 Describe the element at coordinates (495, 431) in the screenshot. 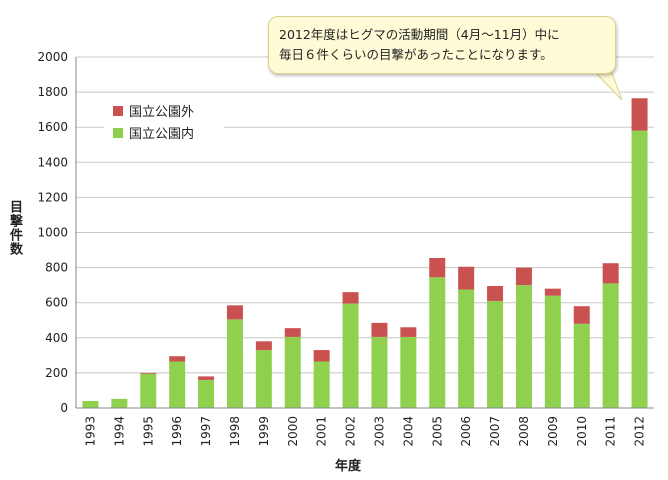

I see `x-tick-label: 2007` at that location.